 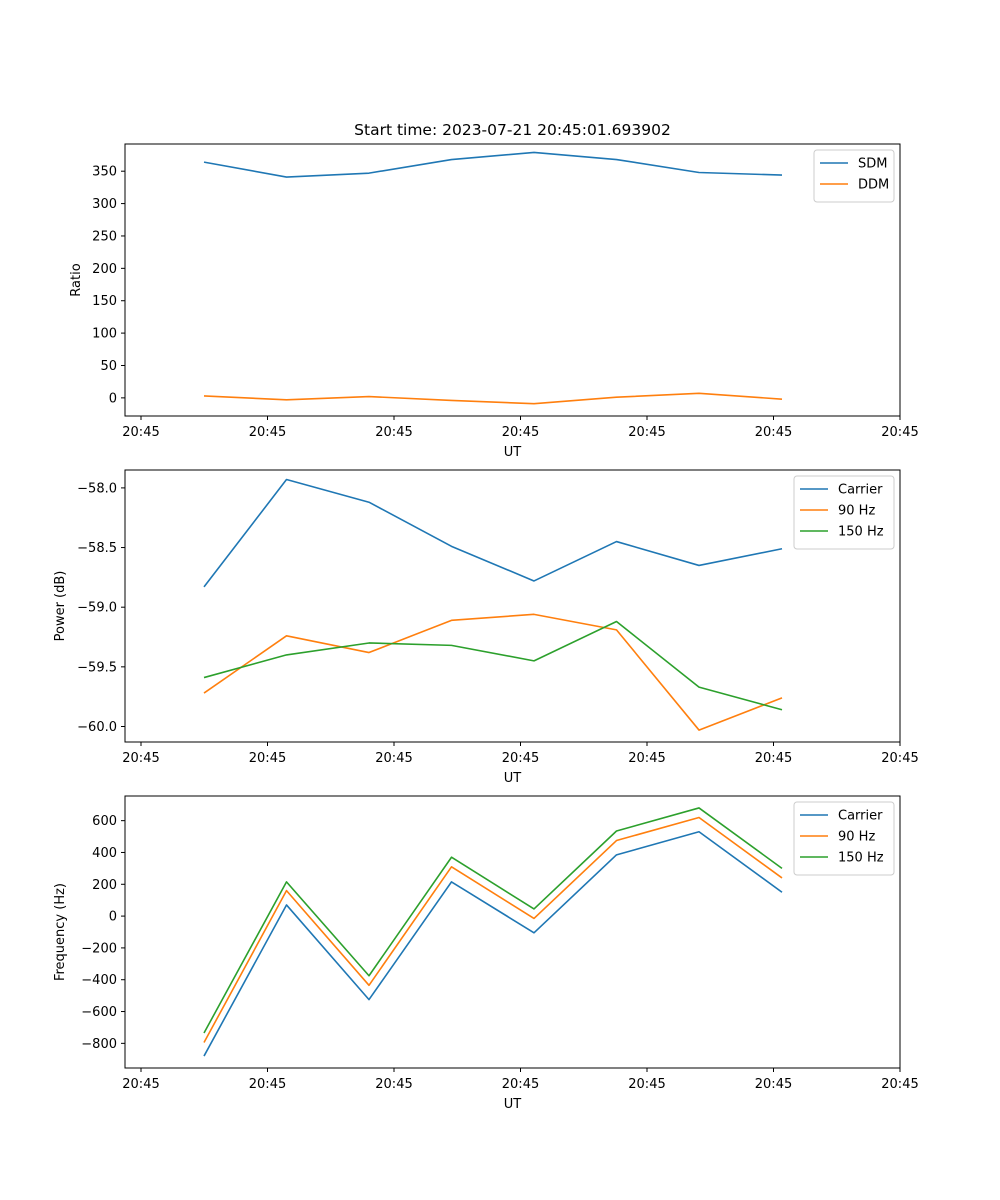 What do you see at coordinates (493, 164) in the screenshot?
I see `series-line-sdm` at bounding box center [493, 164].